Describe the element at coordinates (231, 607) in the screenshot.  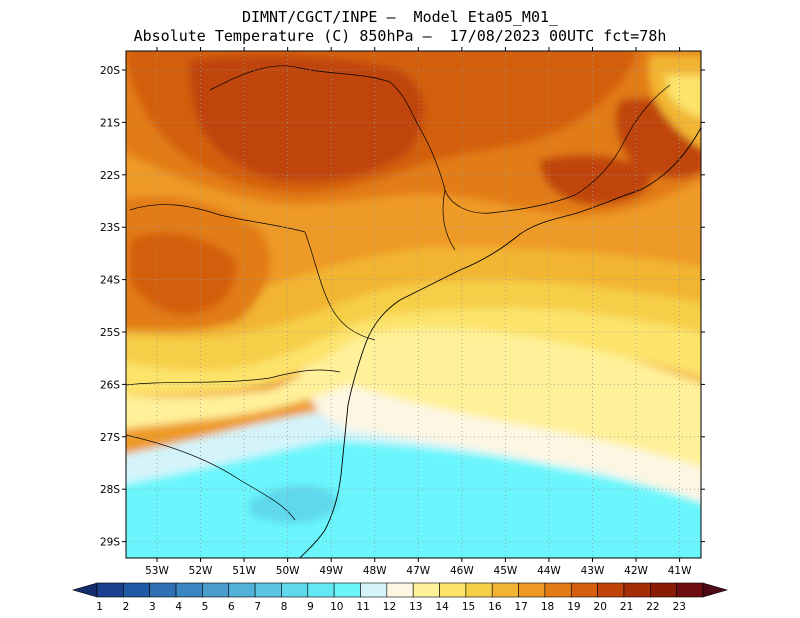
I see `colorbar-label: 6` at that location.